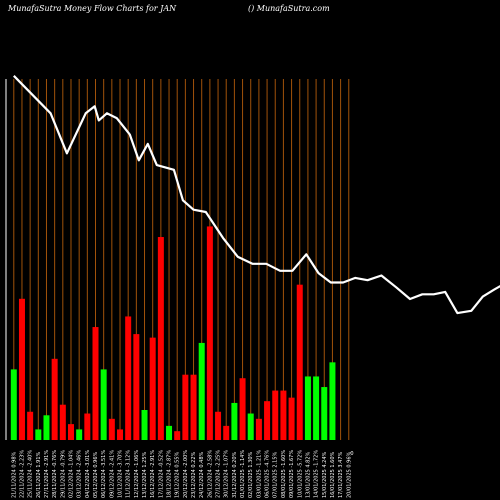  Describe the element at coordinates (88, 474) in the screenshot. I see `x-tick-label: 04/12/2024 -3.01%` at that location.